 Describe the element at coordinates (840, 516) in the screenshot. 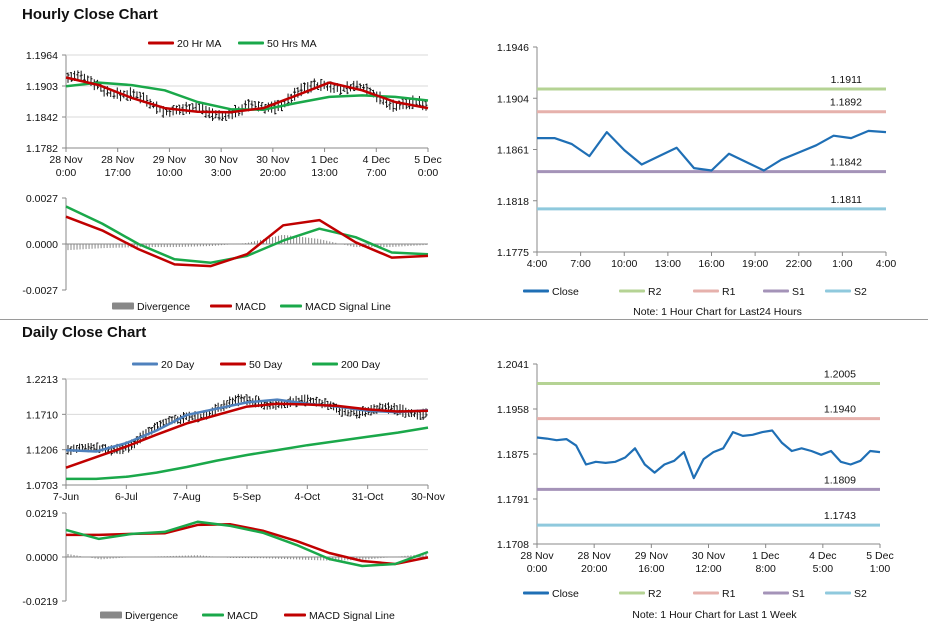

I see `daily-close-level-label: 1.1743` at that location.